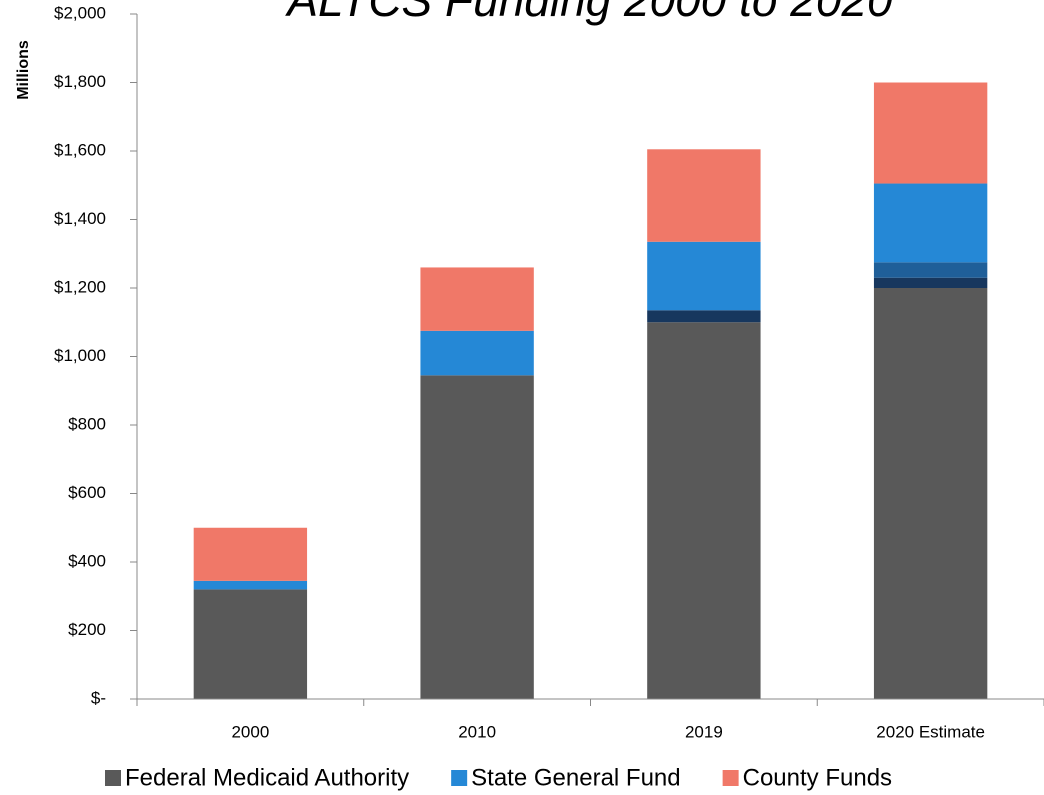 The height and width of the screenshot is (795, 1044). I want to click on legend-label: Federal Medicaid Authority, so click(267, 777).